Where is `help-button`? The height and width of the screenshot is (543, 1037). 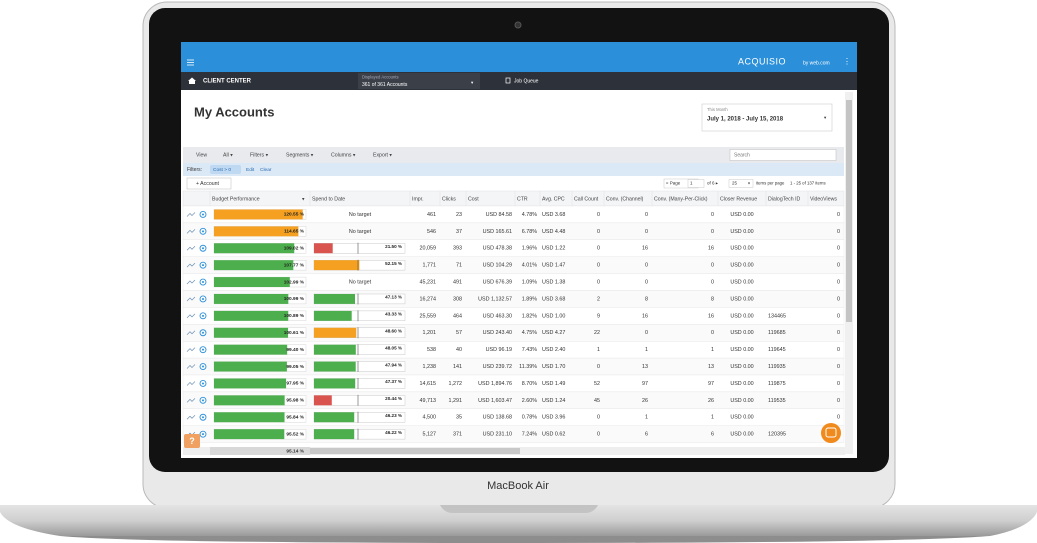 help-button is located at coordinates (192, 441).